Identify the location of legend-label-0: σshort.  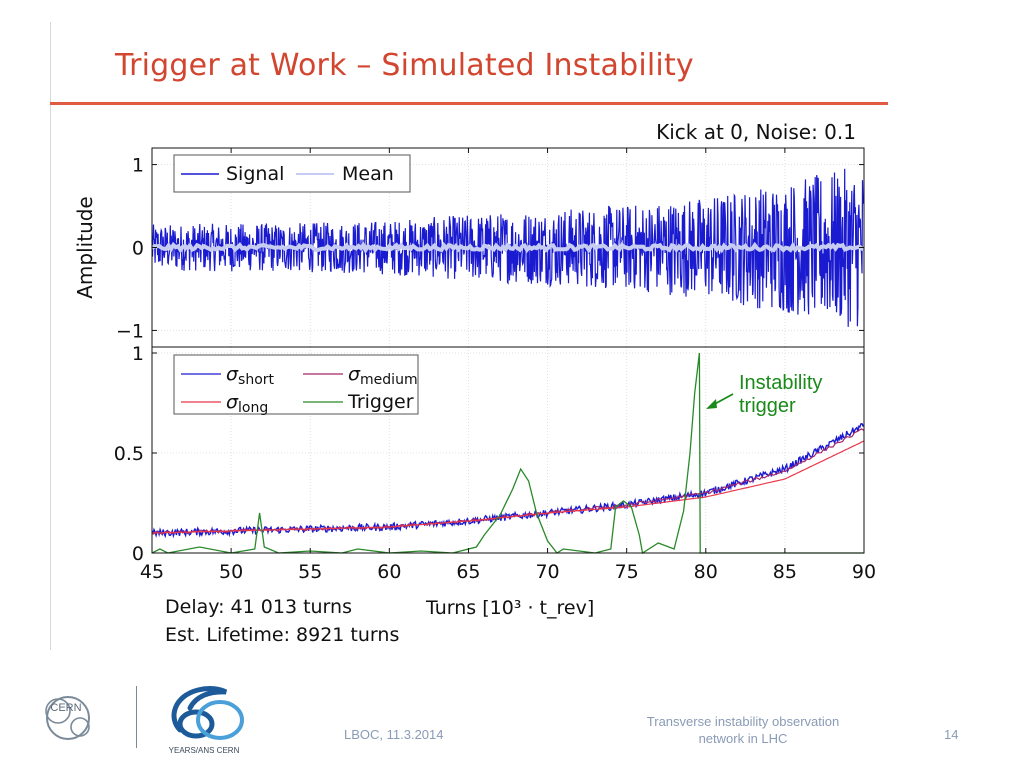
(250, 375).